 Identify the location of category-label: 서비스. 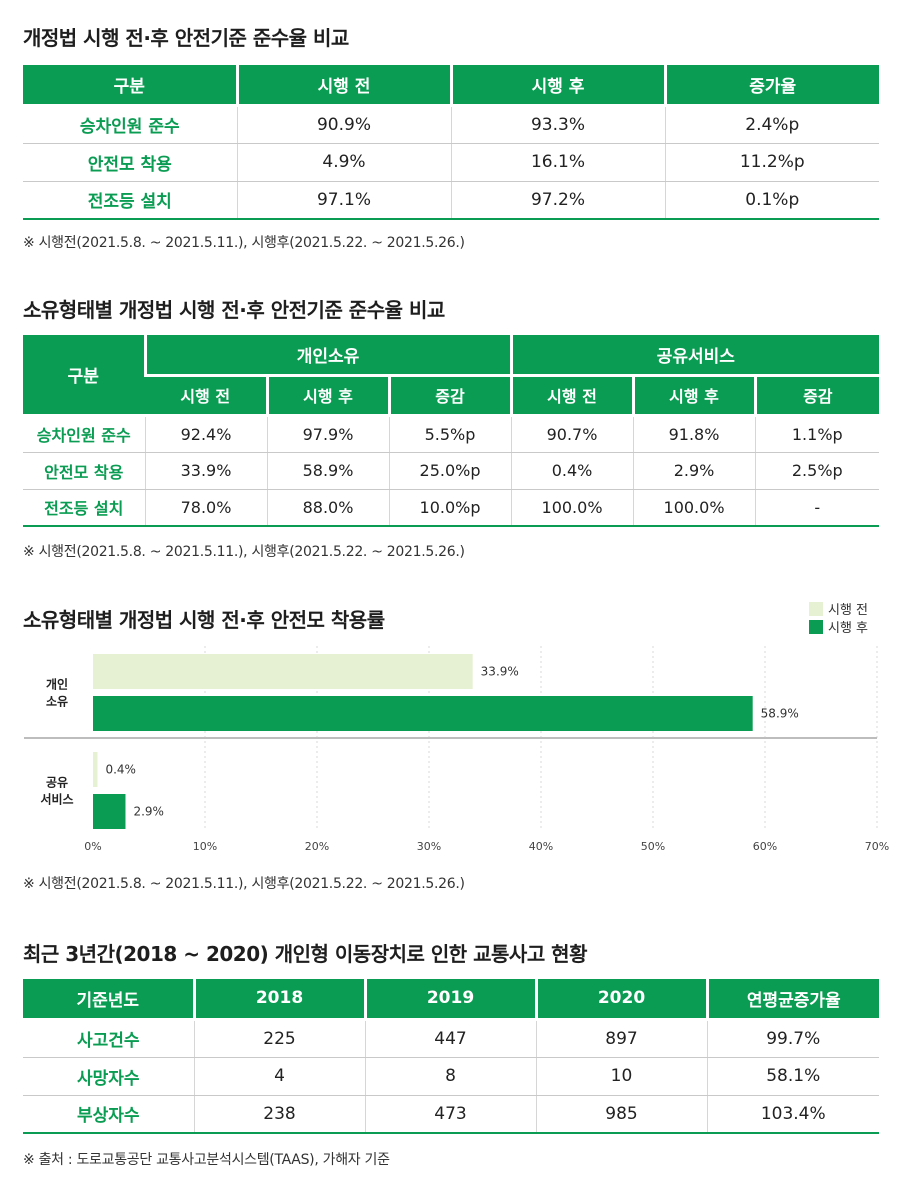
(56, 799).